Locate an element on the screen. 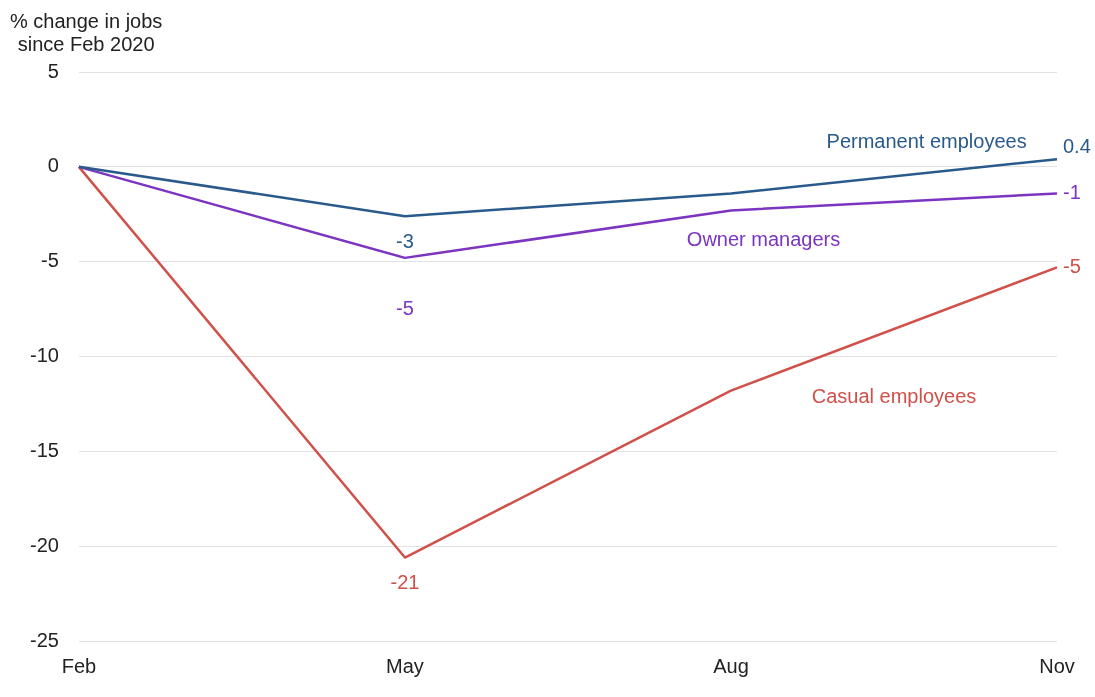  series-label: Permanent employees is located at coordinates (926, 141).